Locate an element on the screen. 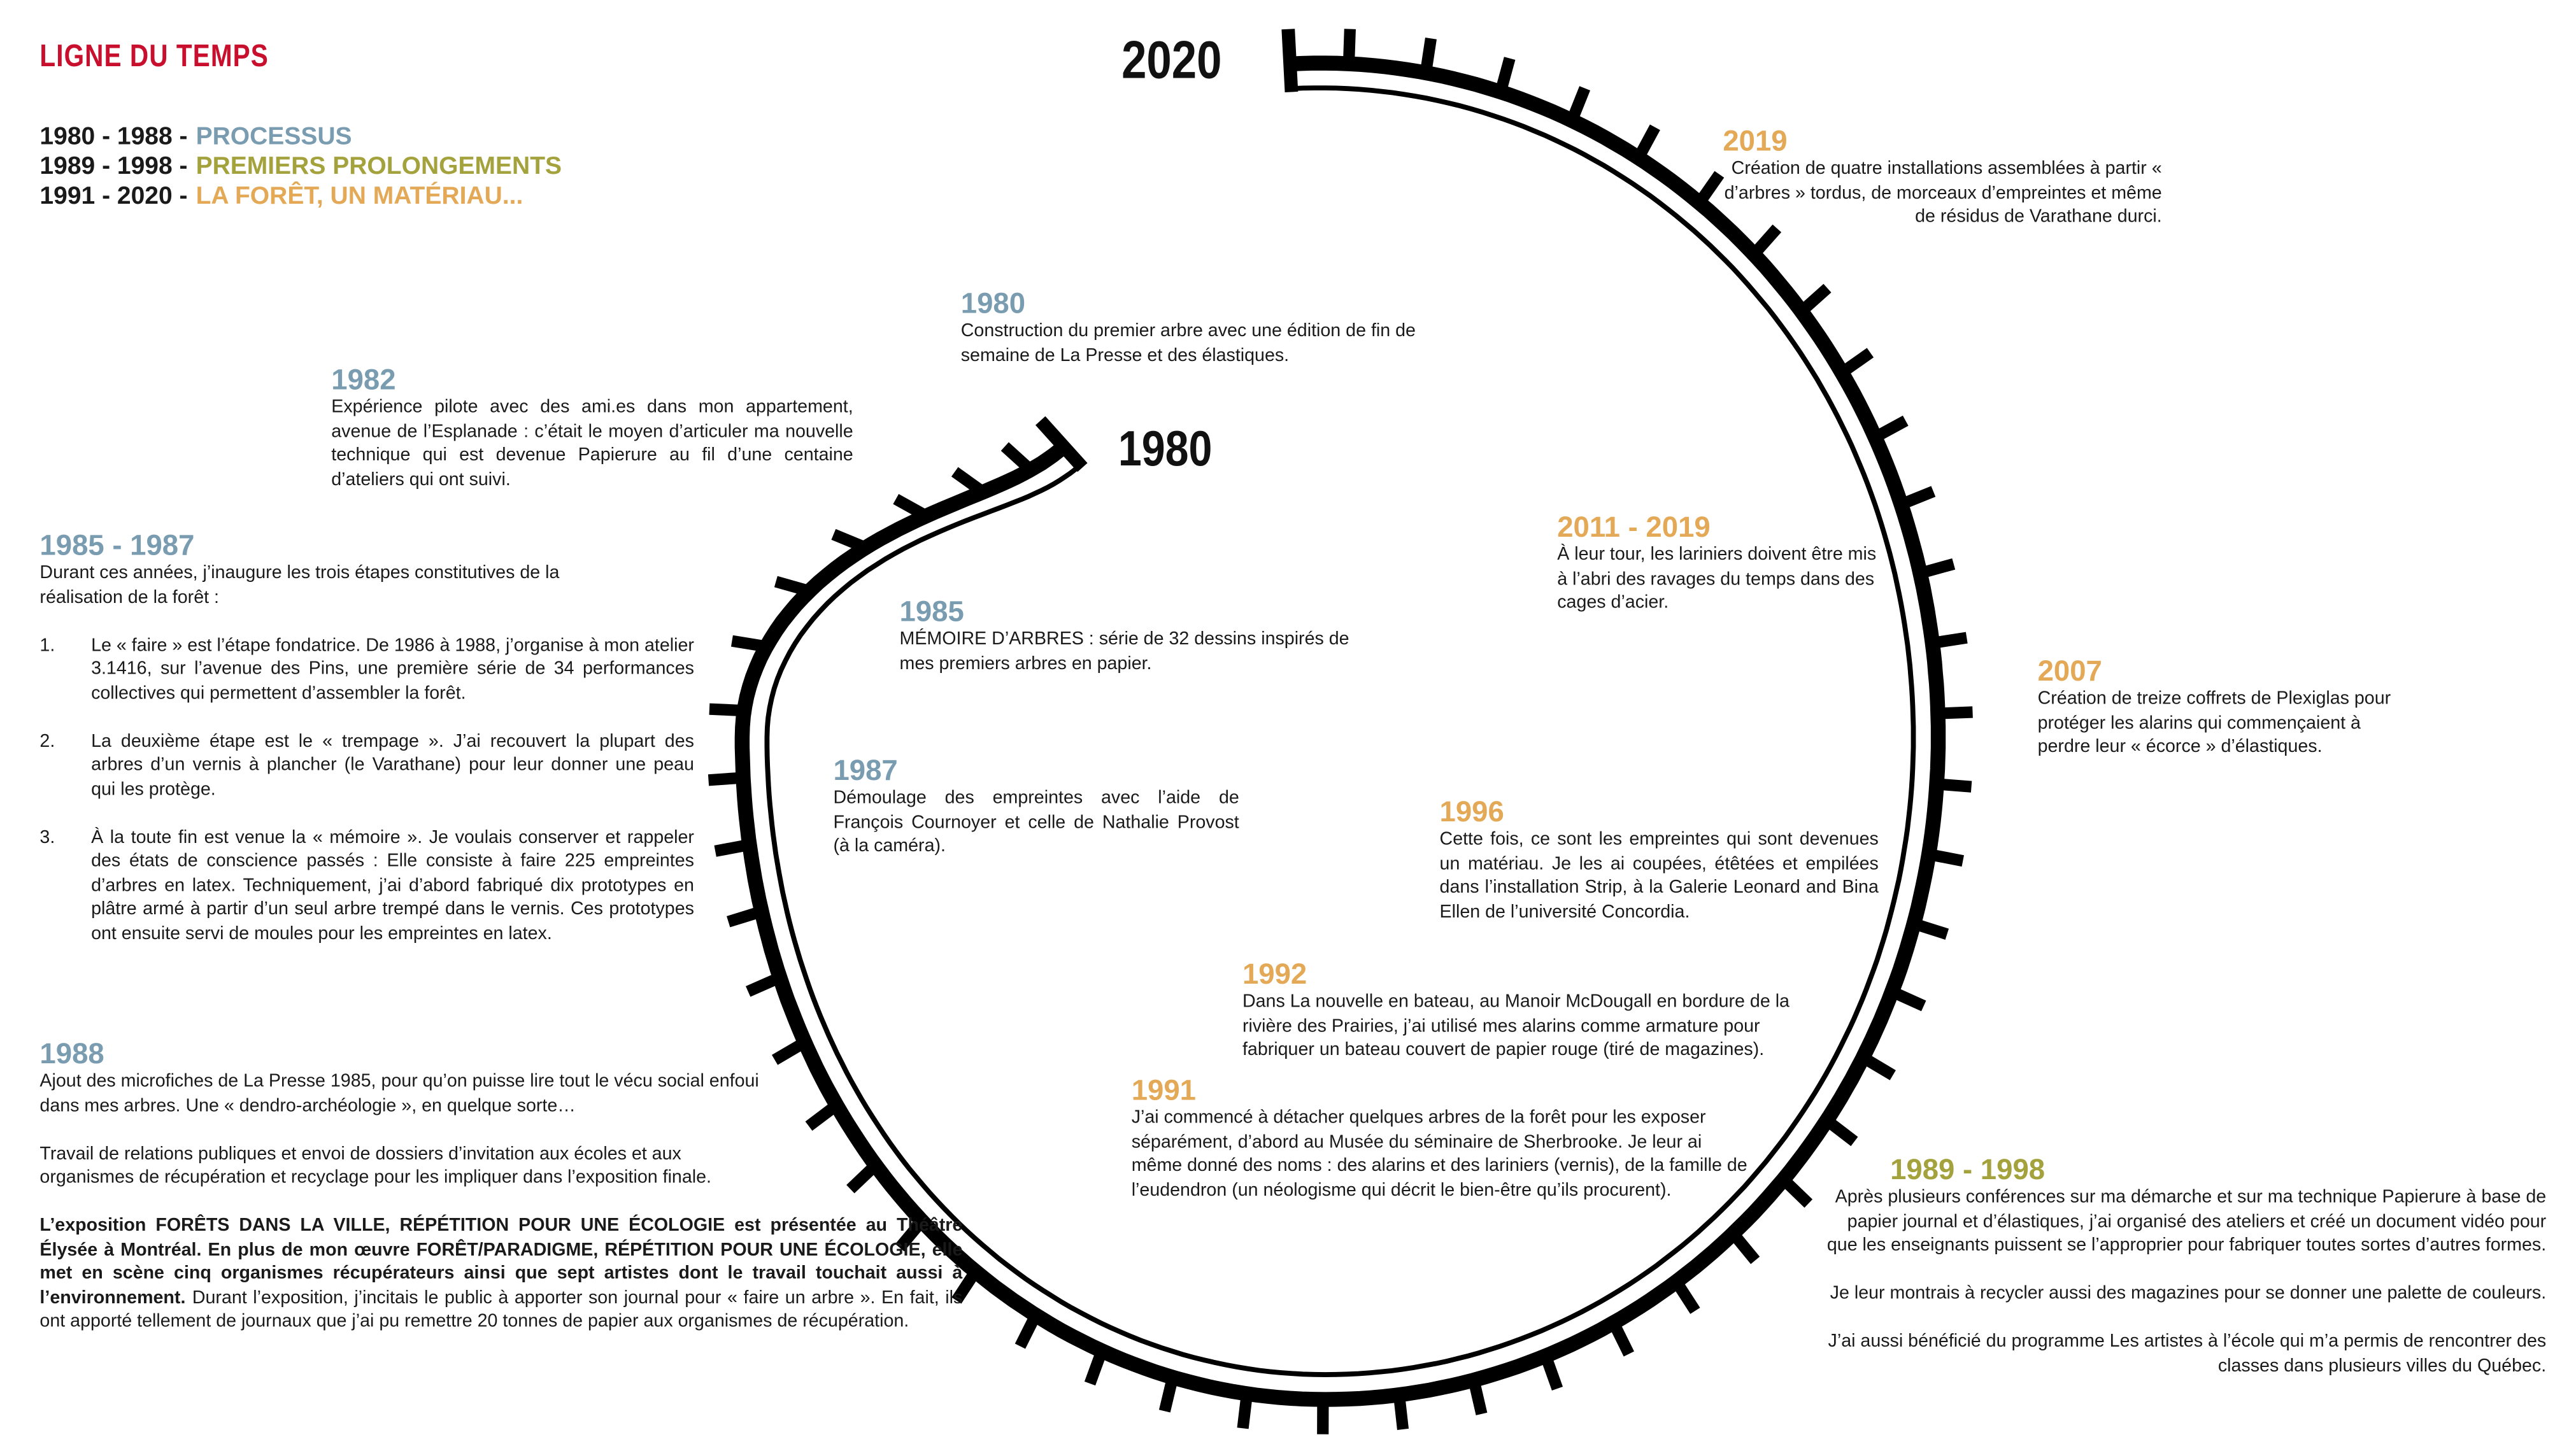 The width and height of the screenshot is (2576, 1451). spiral-label: 1980 is located at coordinates (1166, 450).